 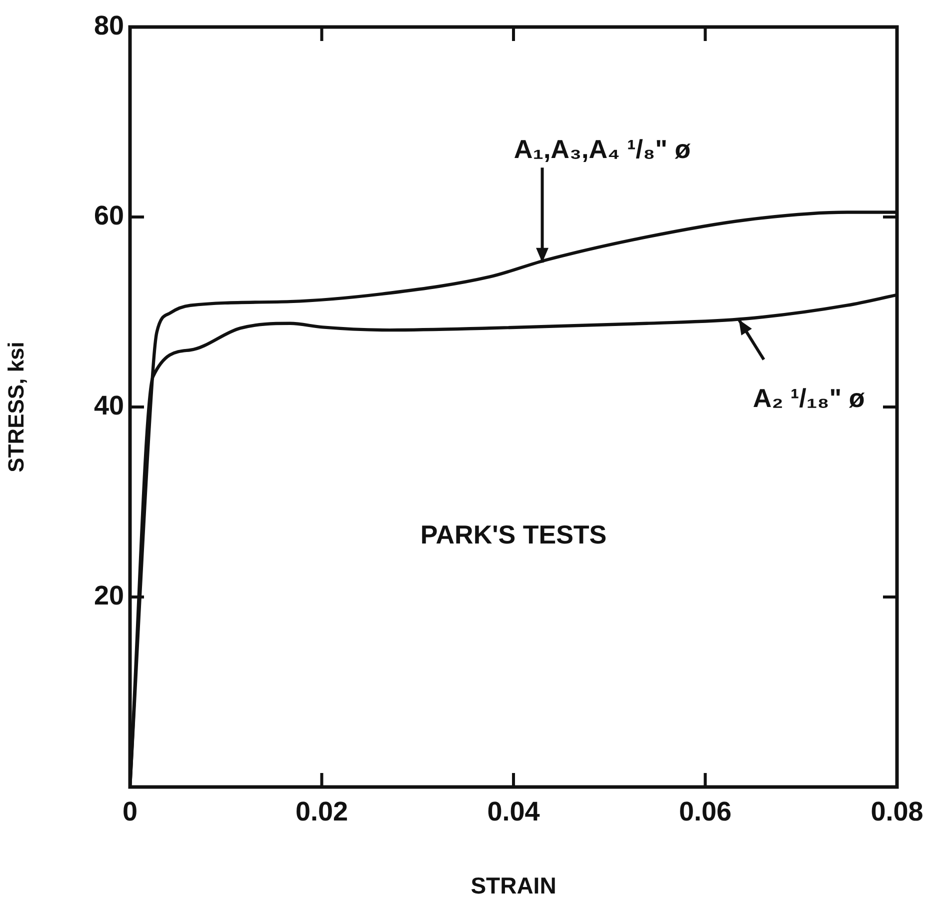 I want to click on x-tick-label: 0, so click(x=130, y=811).